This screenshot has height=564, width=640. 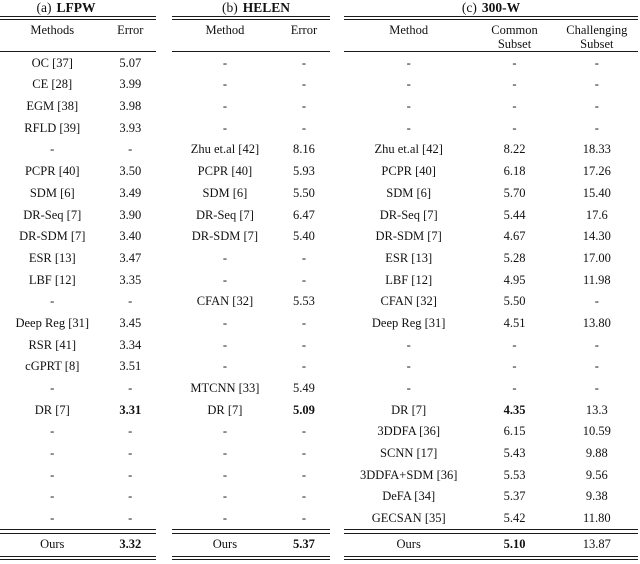 I want to click on value-cell: 5.10, so click(x=514, y=544).